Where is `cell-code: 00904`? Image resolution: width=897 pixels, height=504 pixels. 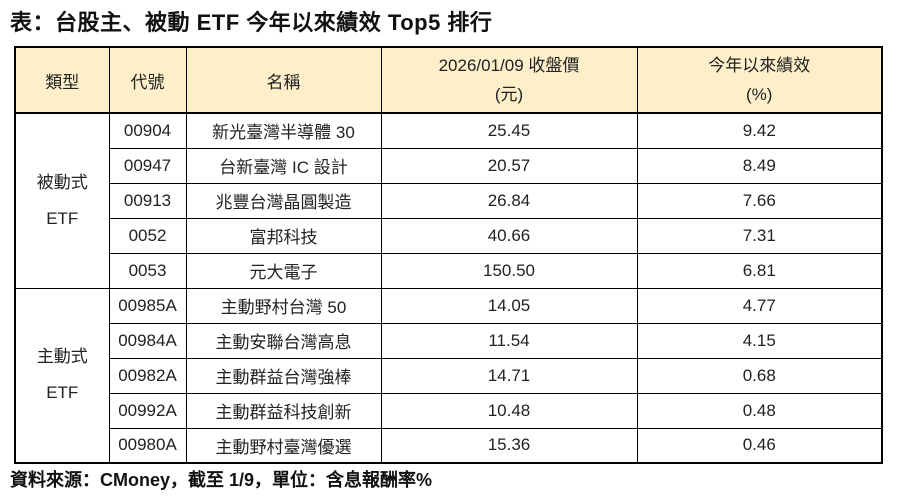
cell-code: 00904 is located at coordinates (147, 130).